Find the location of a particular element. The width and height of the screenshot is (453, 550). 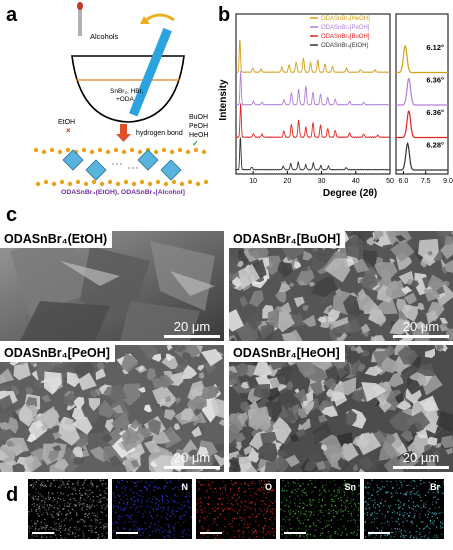

etoh-label: EtOH is located at coordinates (66, 122).